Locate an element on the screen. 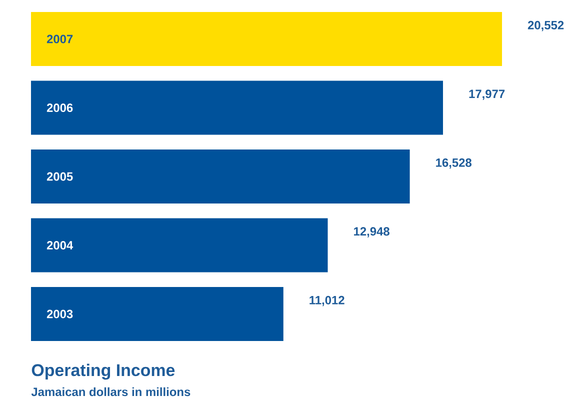 The width and height of the screenshot is (571, 407). data-label: 20,552 is located at coordinates (546, 26).